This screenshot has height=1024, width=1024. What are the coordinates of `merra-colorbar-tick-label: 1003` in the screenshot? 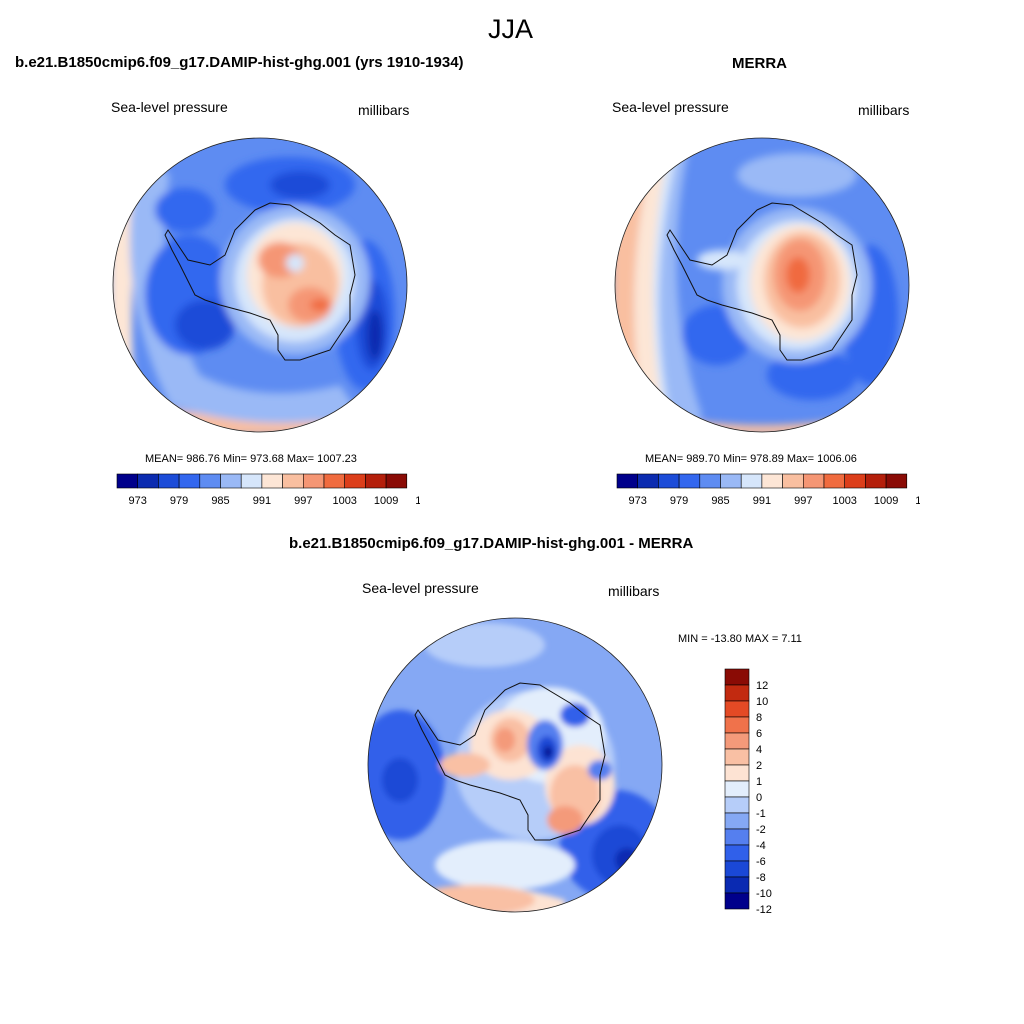 It's located at (844, 501).